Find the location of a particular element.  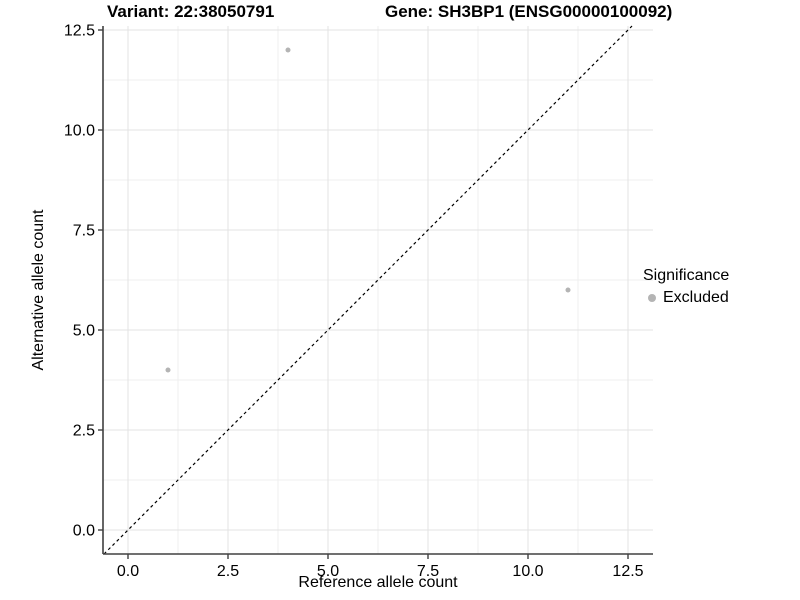

y-tick-label: 0.0 is located at coordinates (84, 531).